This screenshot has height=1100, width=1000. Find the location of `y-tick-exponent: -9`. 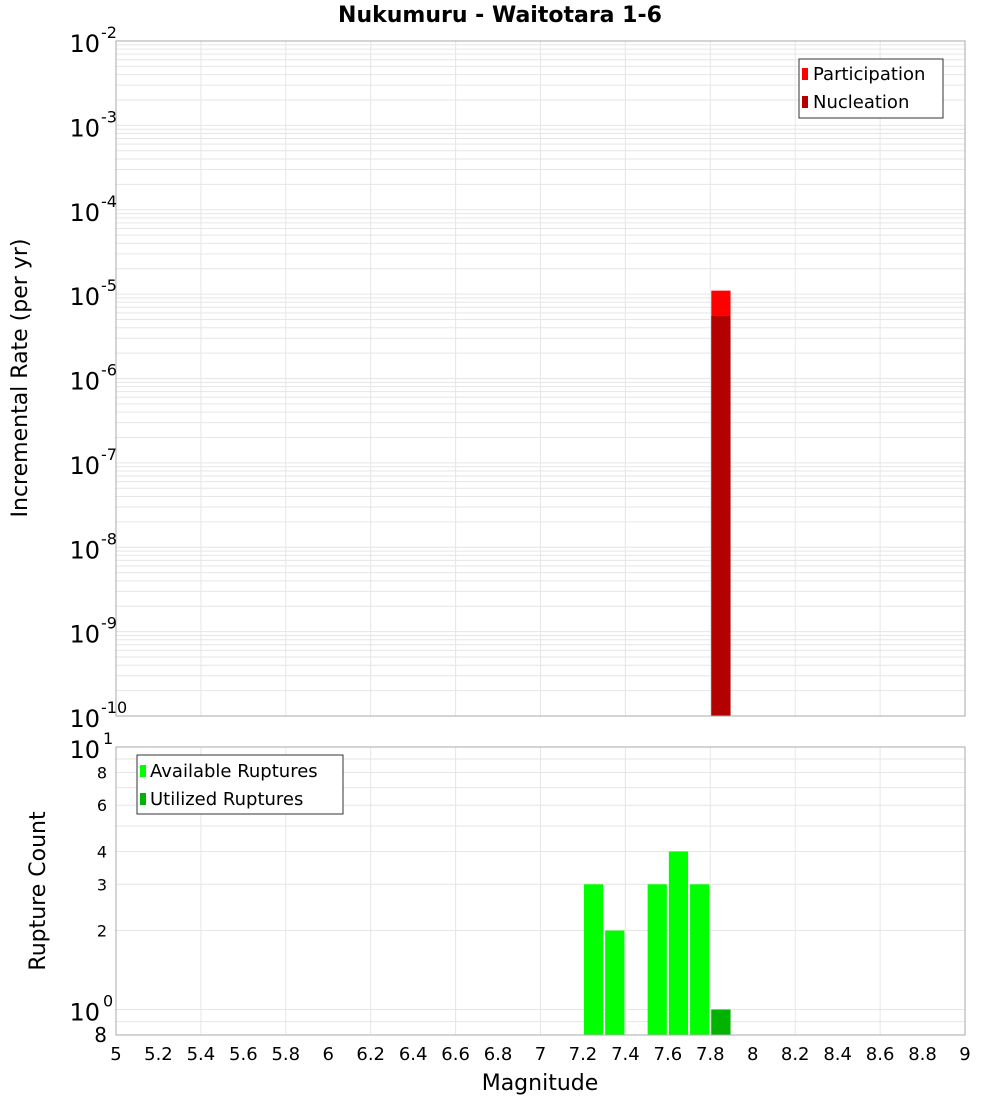

y-tick-exponent: -9 is located at coordinates (109, 623).